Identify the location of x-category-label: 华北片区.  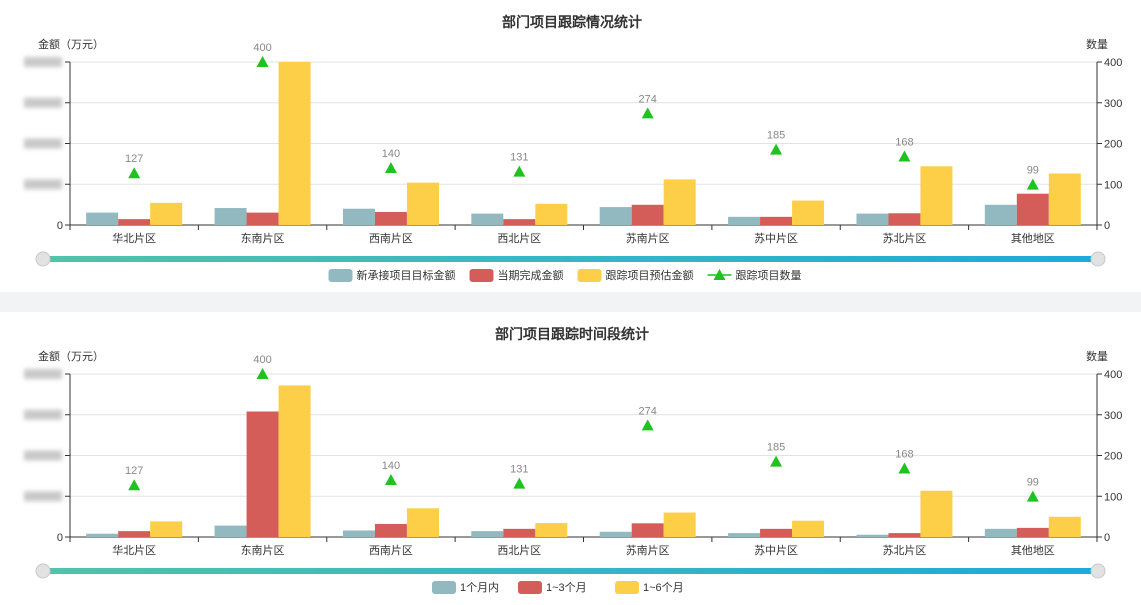
(134, 550).